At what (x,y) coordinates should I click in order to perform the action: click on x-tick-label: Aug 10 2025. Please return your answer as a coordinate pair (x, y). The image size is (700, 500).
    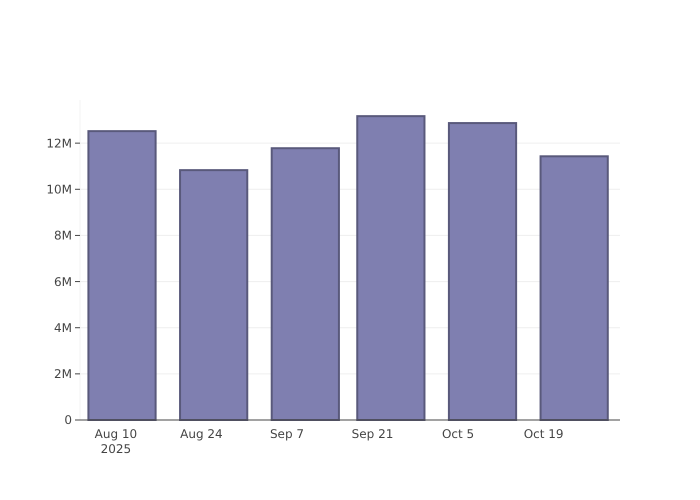
    Looking at the image, I should click on (116, 441).